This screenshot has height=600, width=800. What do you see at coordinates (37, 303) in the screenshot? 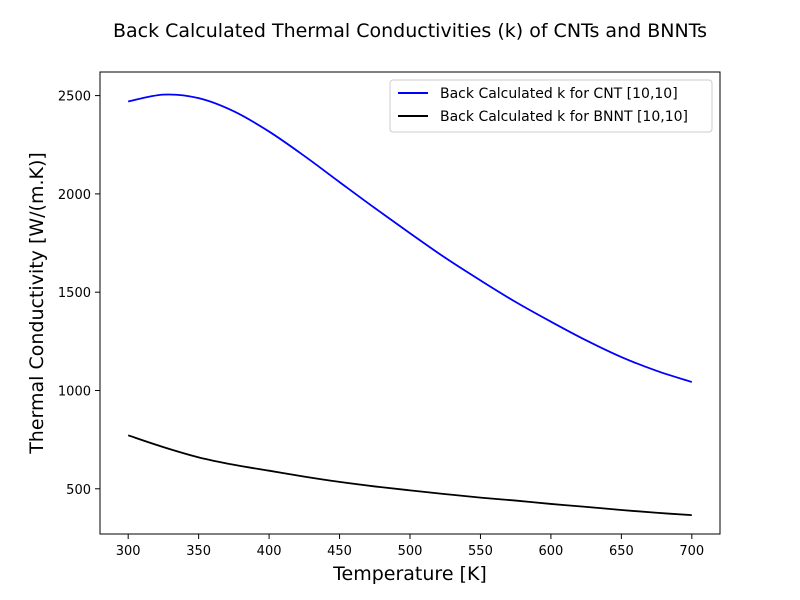
I see `y-axis-label: Thermal Conductivity [W/(m.K)]` at bounding box center [37, 303].